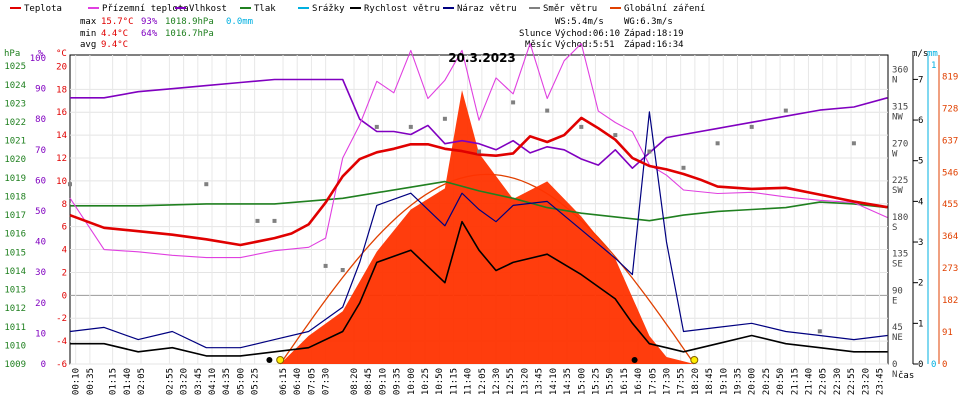 This screenshot has width=966, height=400. Describe the element at coordinates (639, 381) in the screenshot. I see `time-tick-36: 16:40` at that location.